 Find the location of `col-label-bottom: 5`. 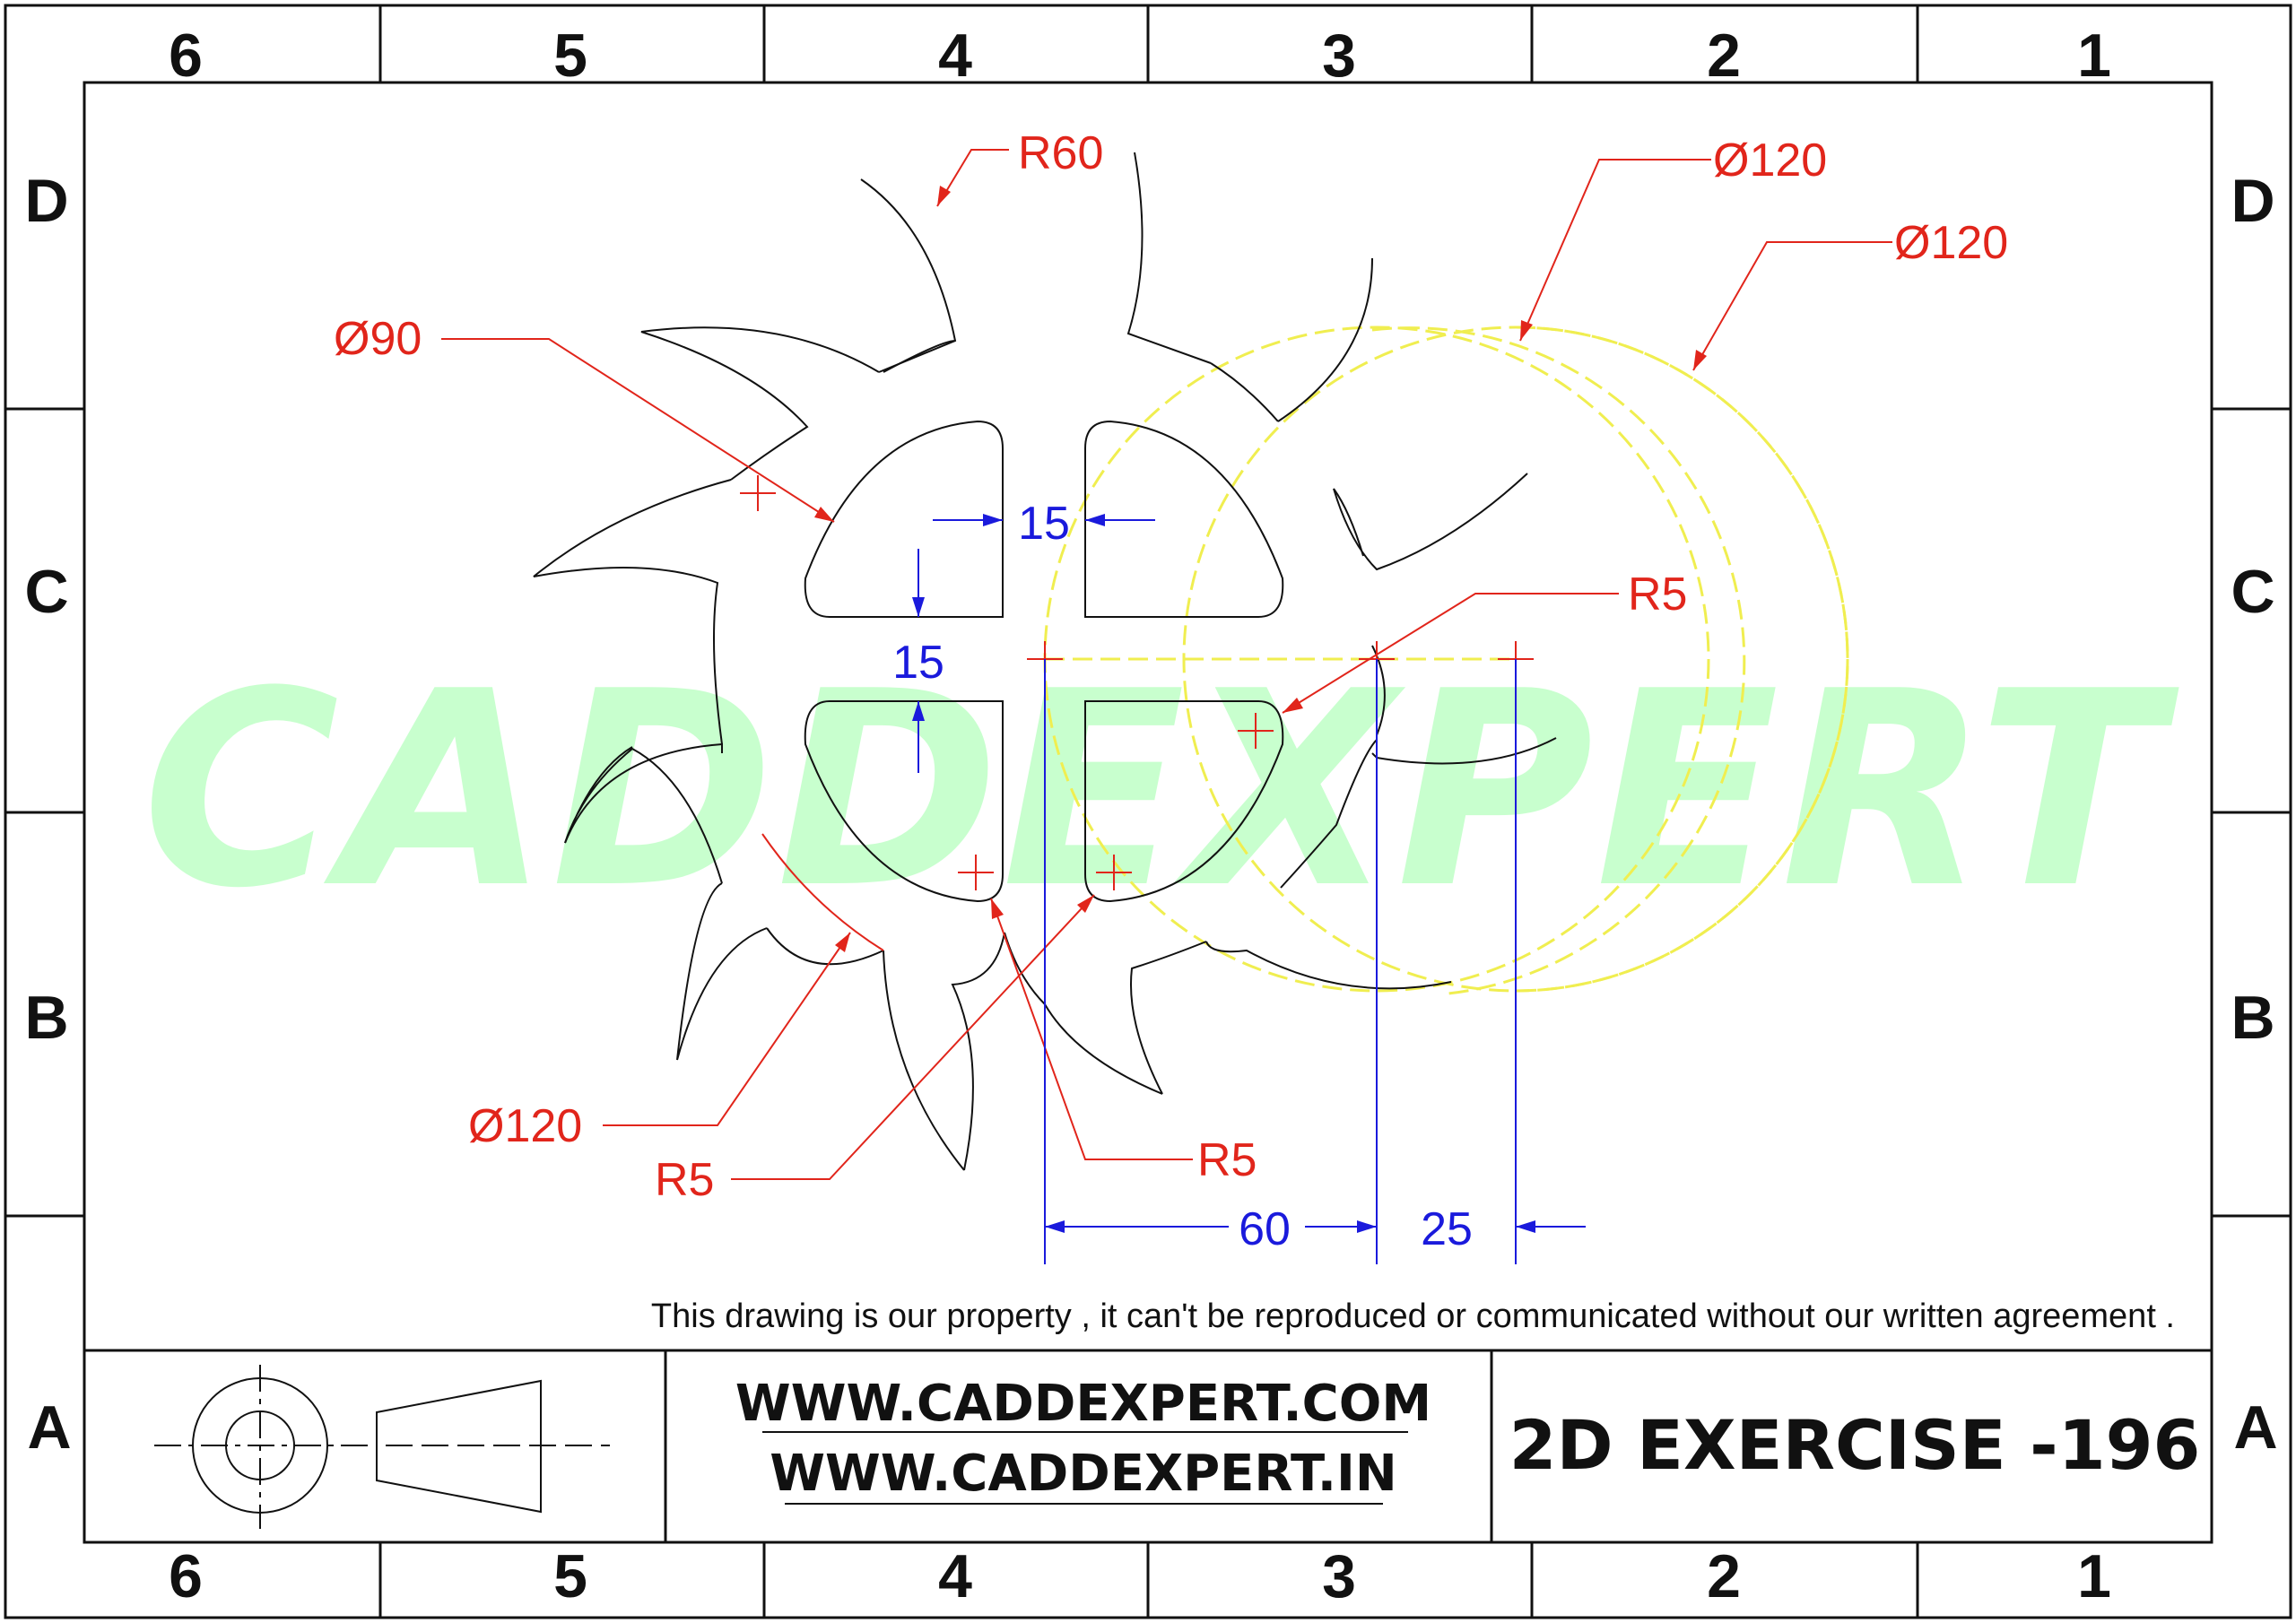

col-label-bottom: 5 is located at coordinates (570, 1576).